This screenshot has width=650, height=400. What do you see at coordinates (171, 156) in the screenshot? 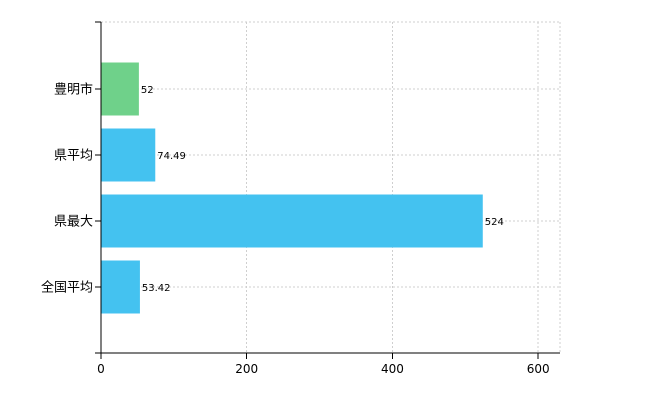
I see `value-label-1: 74.49` at bounding box center [171, 156].